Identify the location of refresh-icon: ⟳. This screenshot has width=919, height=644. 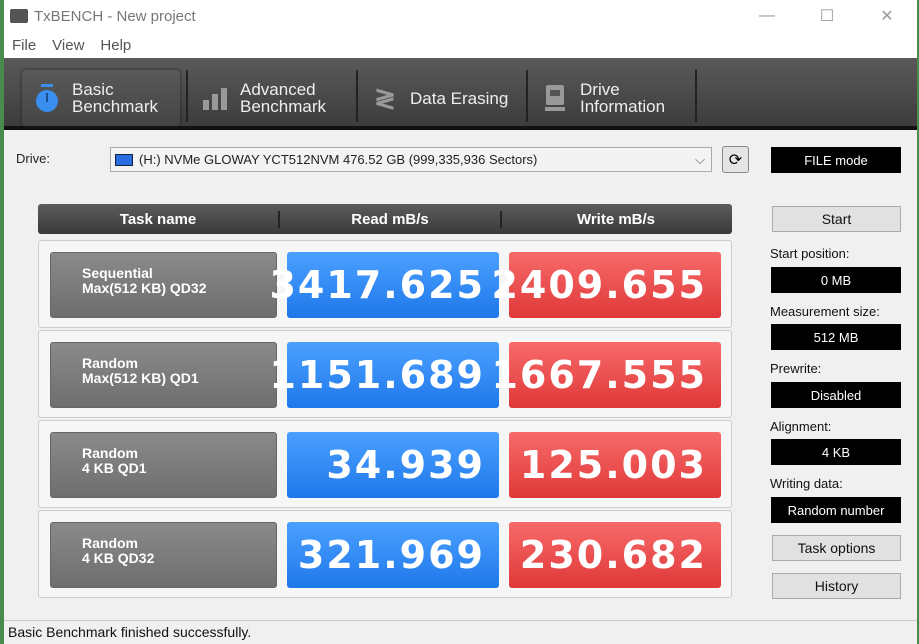
(735, 160).